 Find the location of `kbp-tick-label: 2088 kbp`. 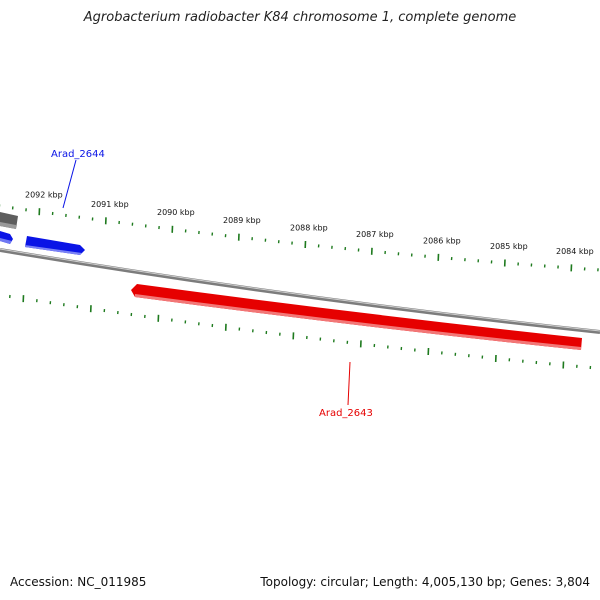

kbp-tick-label: 2088 kbp is located at coordinates (309, 228).